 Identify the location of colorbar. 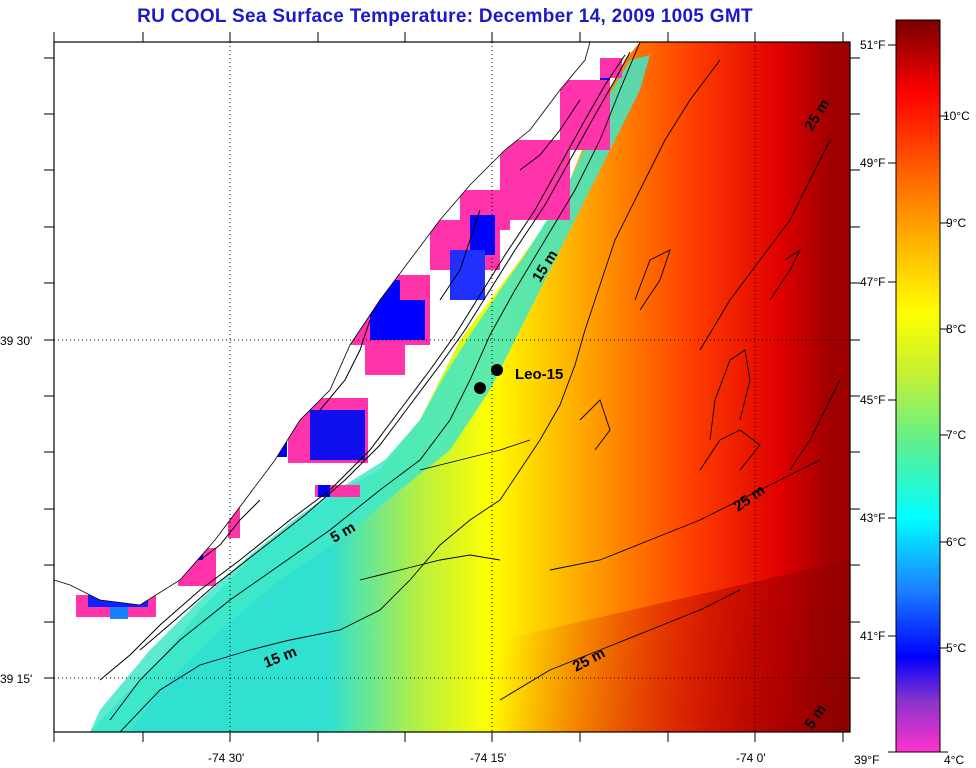
(918, 386).